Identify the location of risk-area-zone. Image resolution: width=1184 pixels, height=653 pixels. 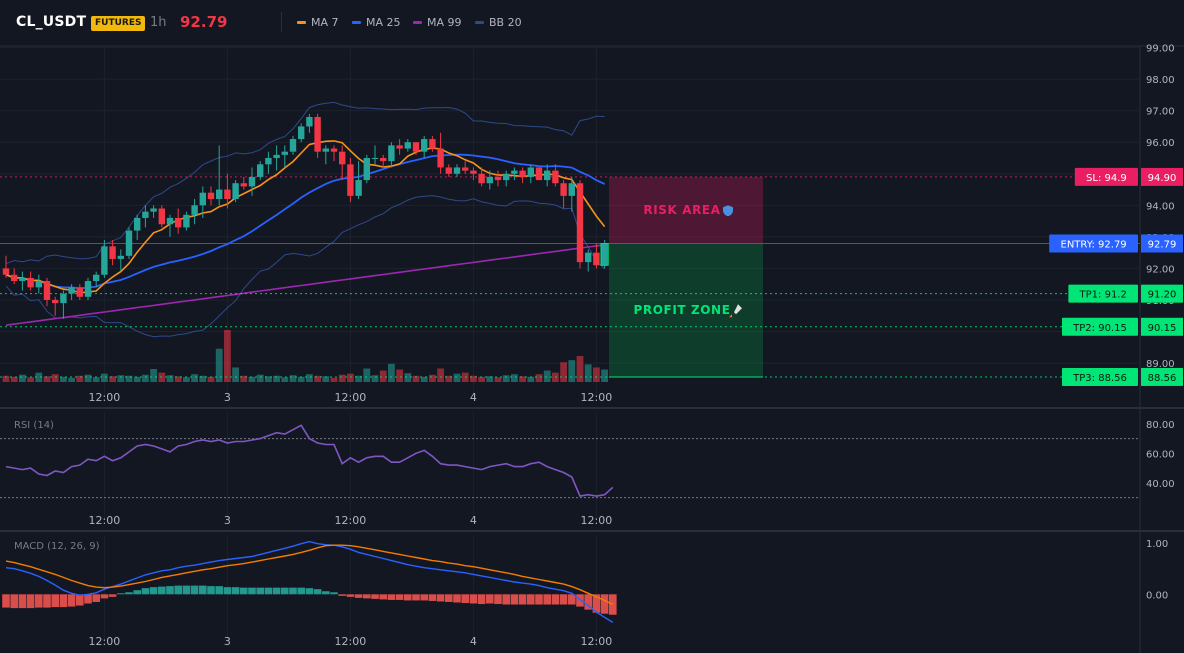
(686, 210).